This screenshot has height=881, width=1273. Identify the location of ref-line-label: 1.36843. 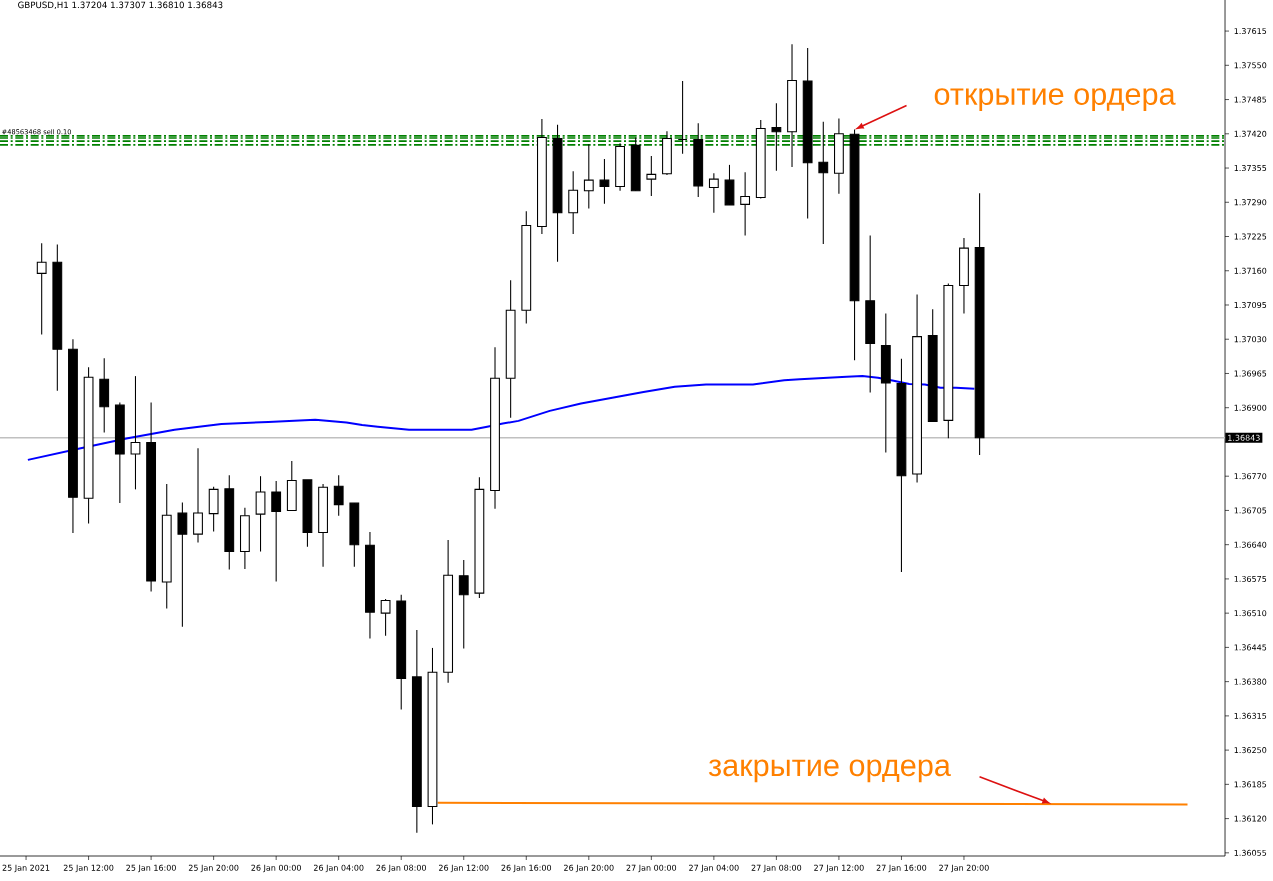
(1244, 437).